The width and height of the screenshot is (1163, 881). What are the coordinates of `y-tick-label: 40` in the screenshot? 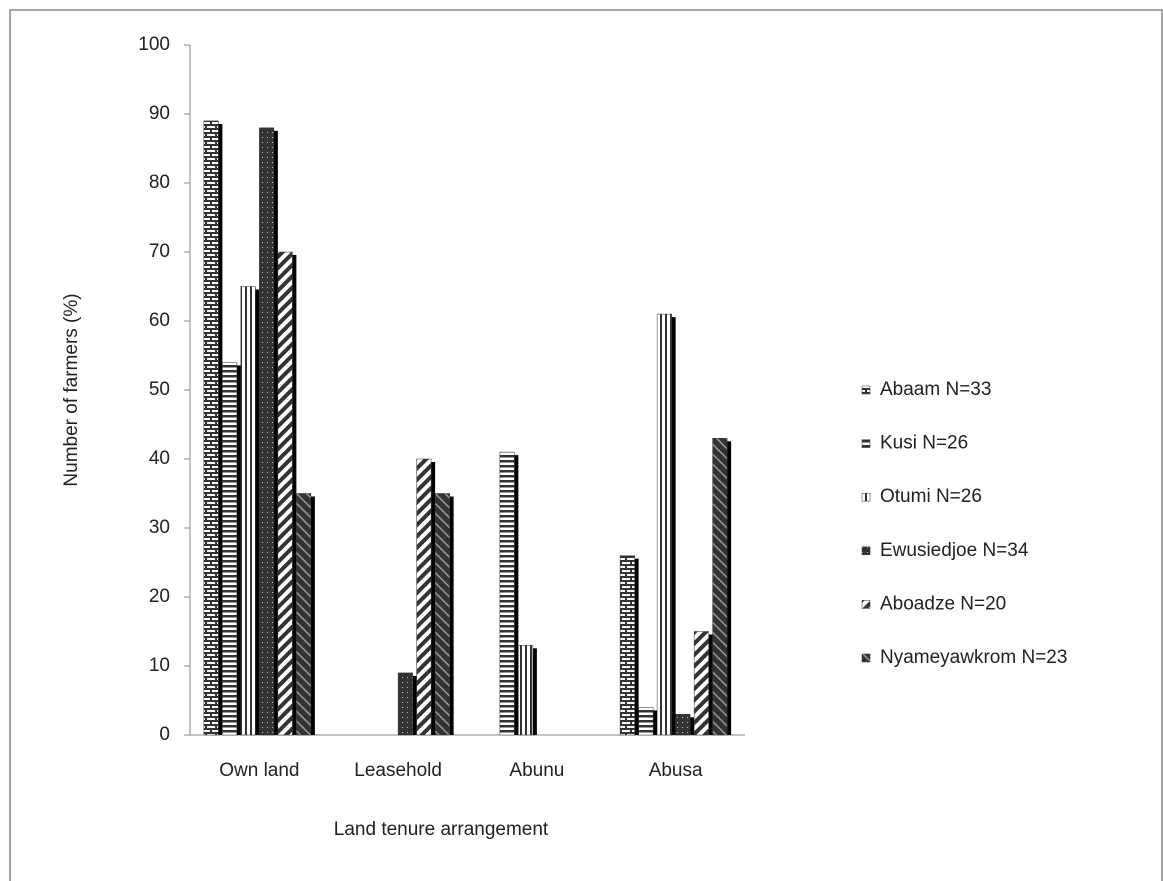 It's located at (159, 458).